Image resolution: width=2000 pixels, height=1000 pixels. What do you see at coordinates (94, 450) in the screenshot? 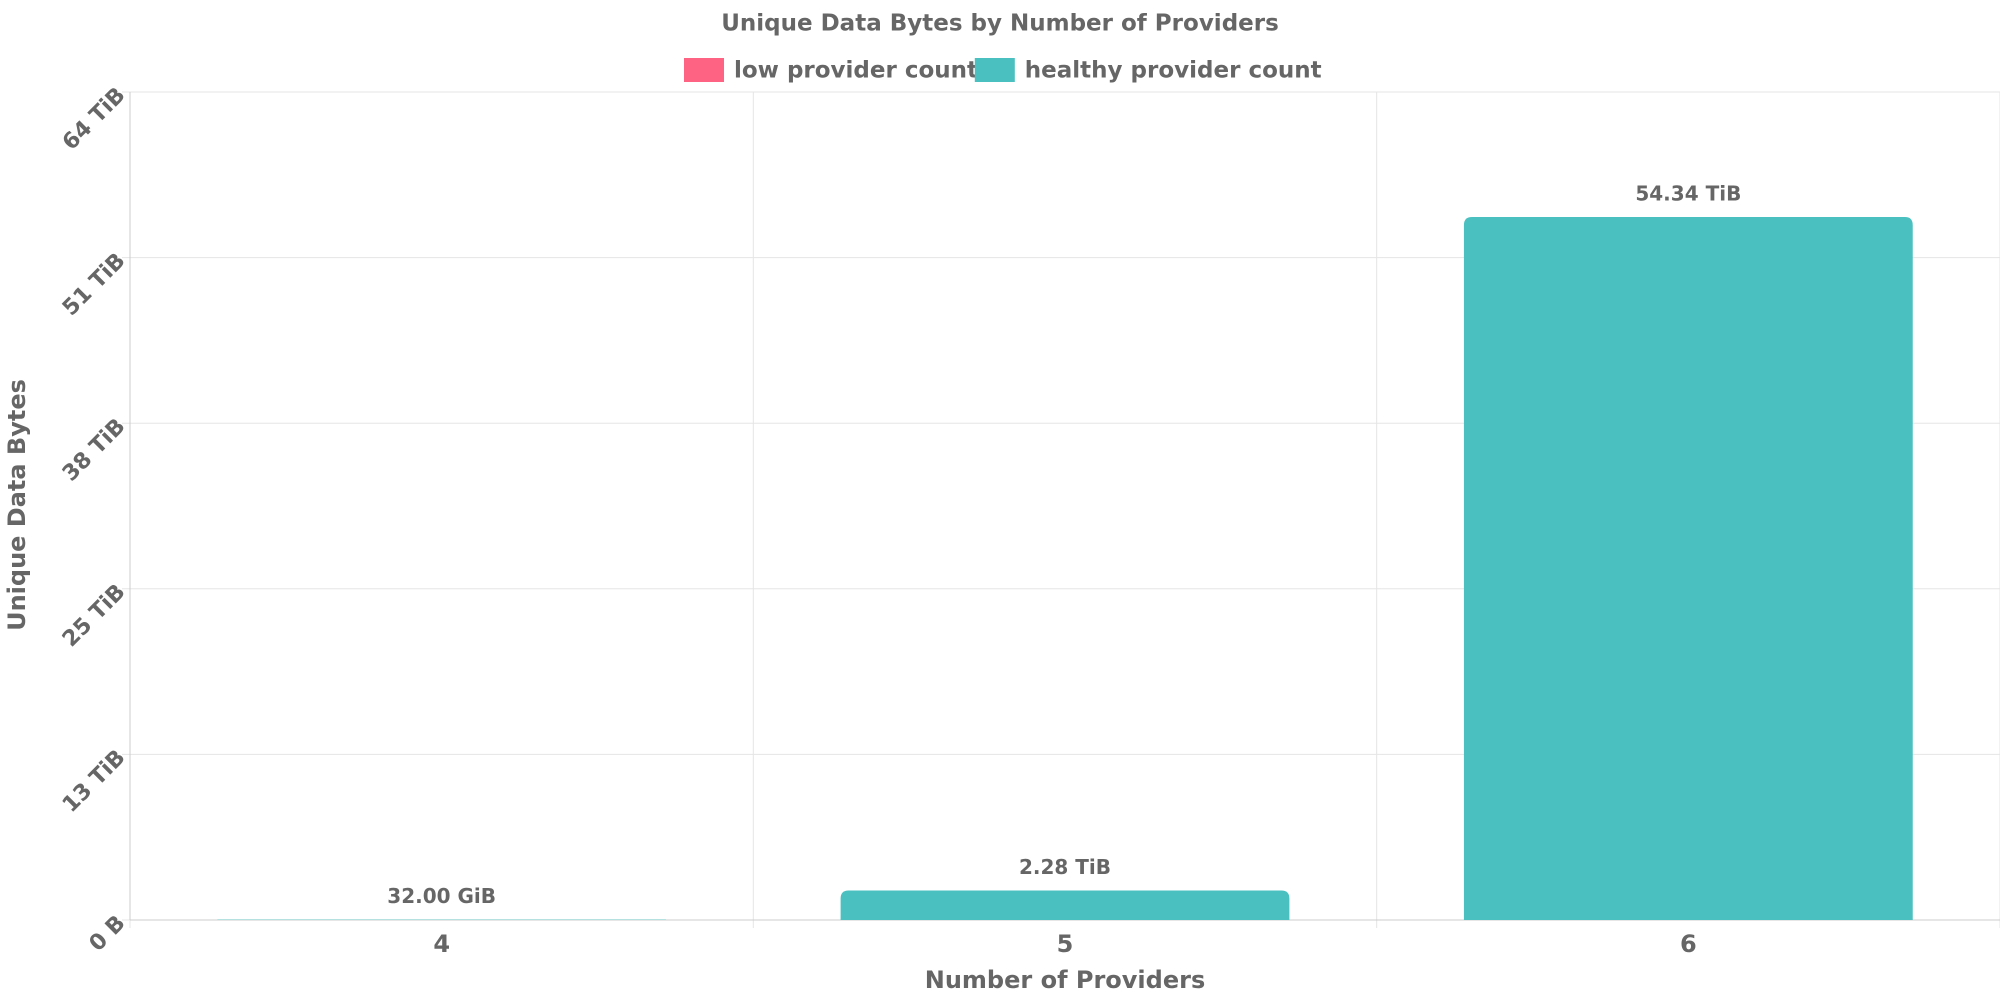
I see `y-tick-label: 38 TiB` at bounding box center [94, 450].